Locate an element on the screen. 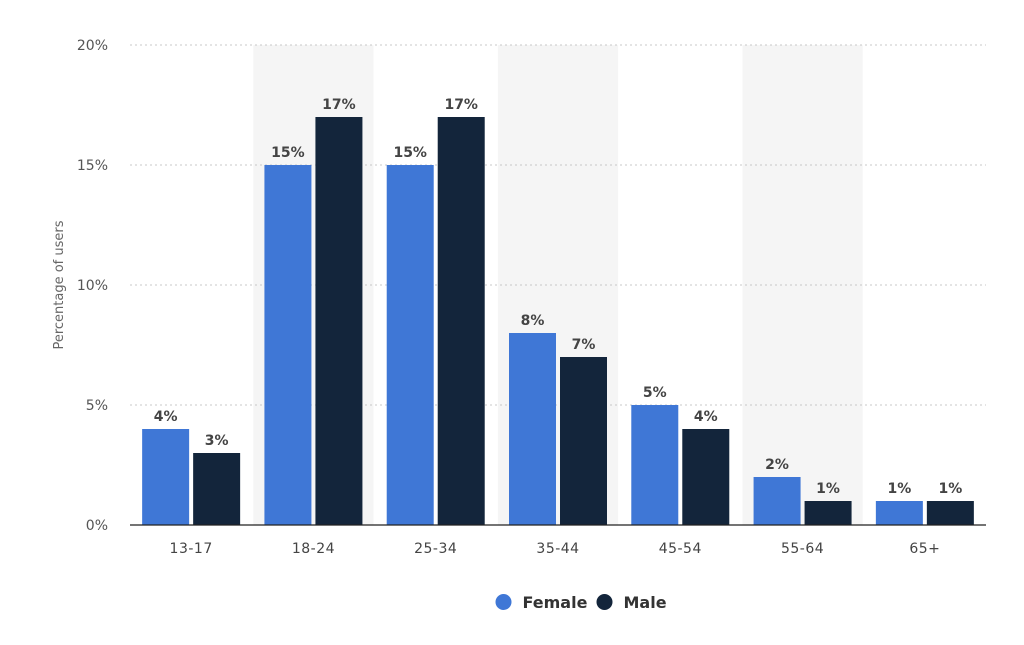 The height and width of the screenshot is (645, 1024). data-label-female-65: 1% is located at coordinates (899, 489).